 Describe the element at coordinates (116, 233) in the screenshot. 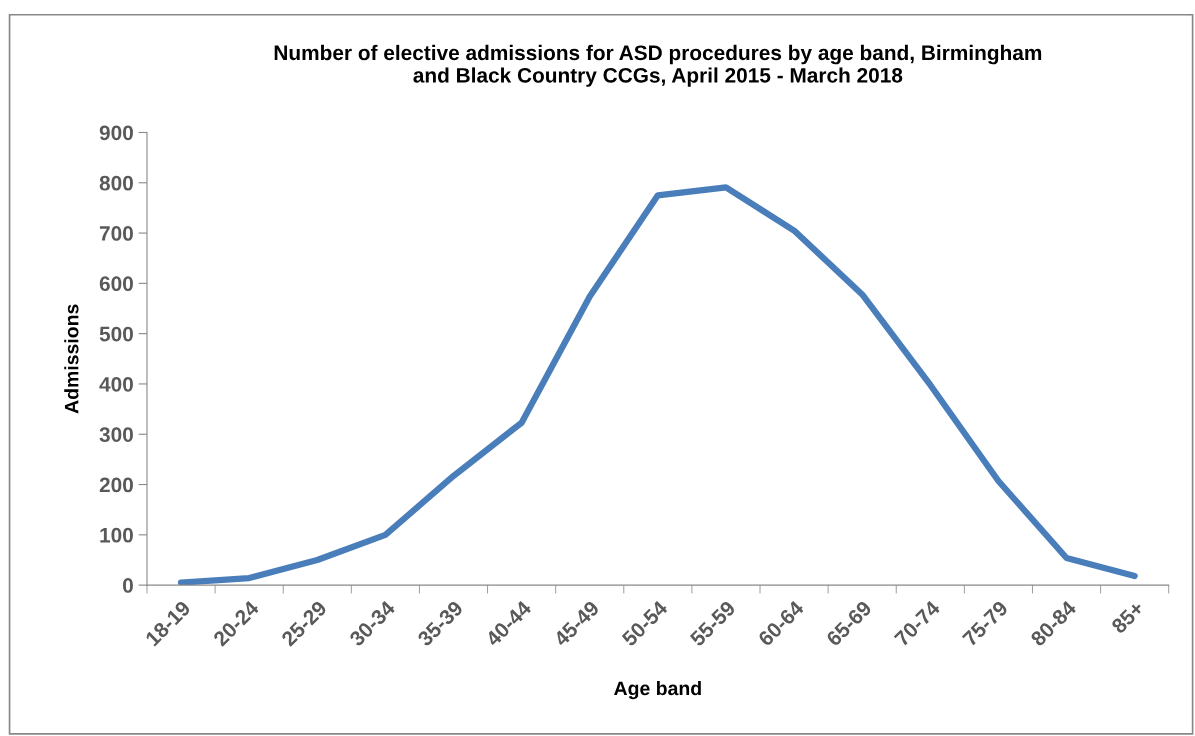

I see `y-tick-label: 700` at that location.